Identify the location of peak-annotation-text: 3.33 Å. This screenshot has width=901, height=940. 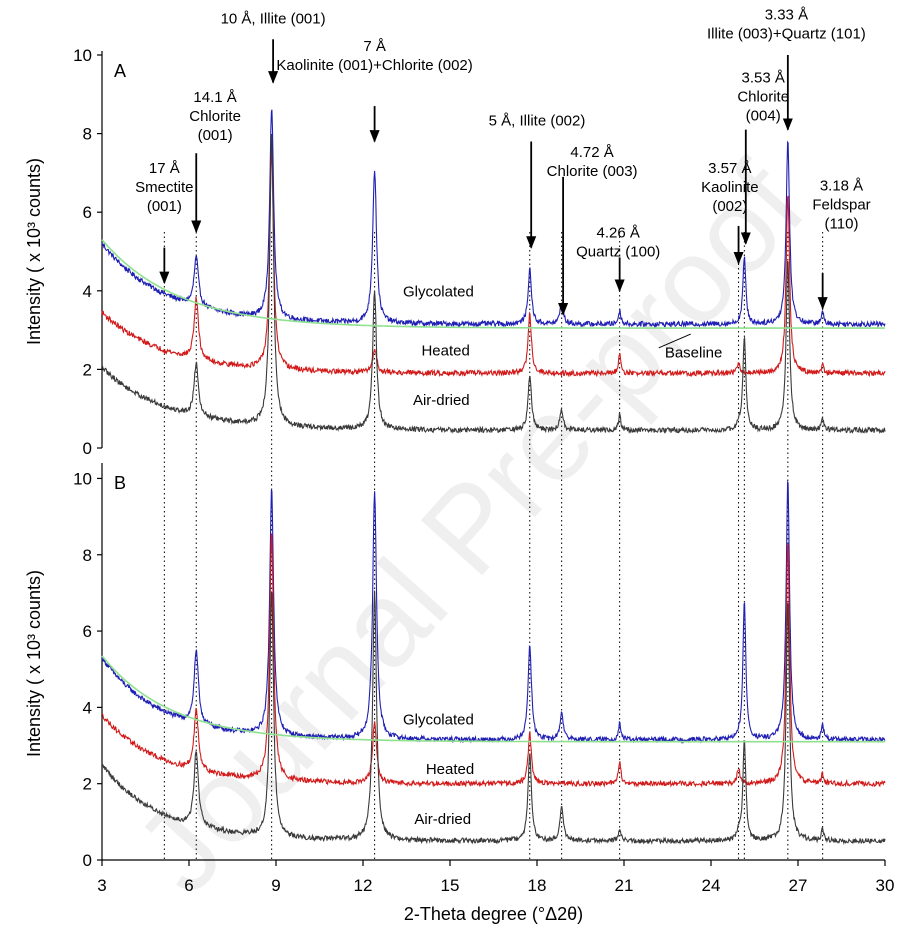
(786, 15).